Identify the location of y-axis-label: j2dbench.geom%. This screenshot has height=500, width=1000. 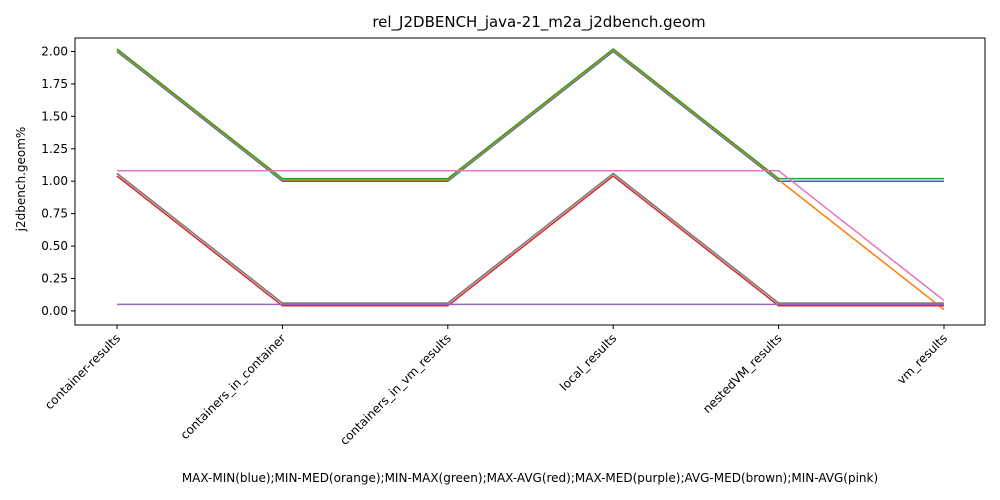
(21, 180).